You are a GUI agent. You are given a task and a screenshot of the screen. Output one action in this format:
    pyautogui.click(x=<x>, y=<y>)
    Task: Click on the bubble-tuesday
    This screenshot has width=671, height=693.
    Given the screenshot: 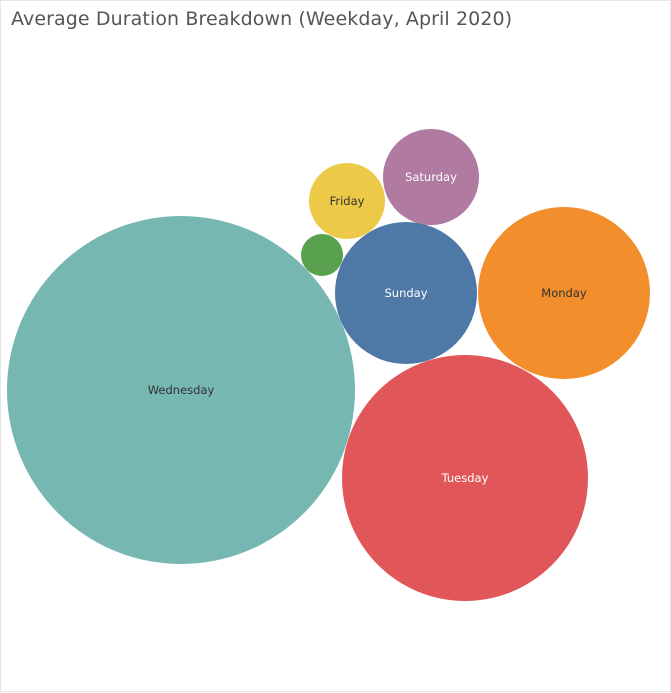 What is the action you would take?
    pyautogui.click(x=465, y=478)
    